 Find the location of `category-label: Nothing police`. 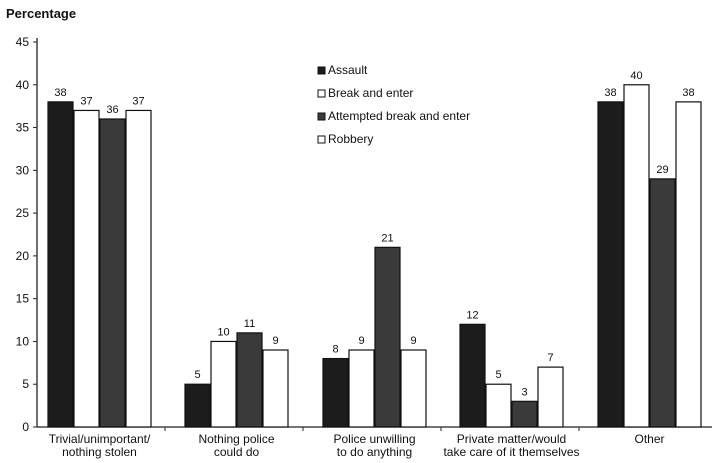

category-label: Nothing police is located at coordinates (236, 439).